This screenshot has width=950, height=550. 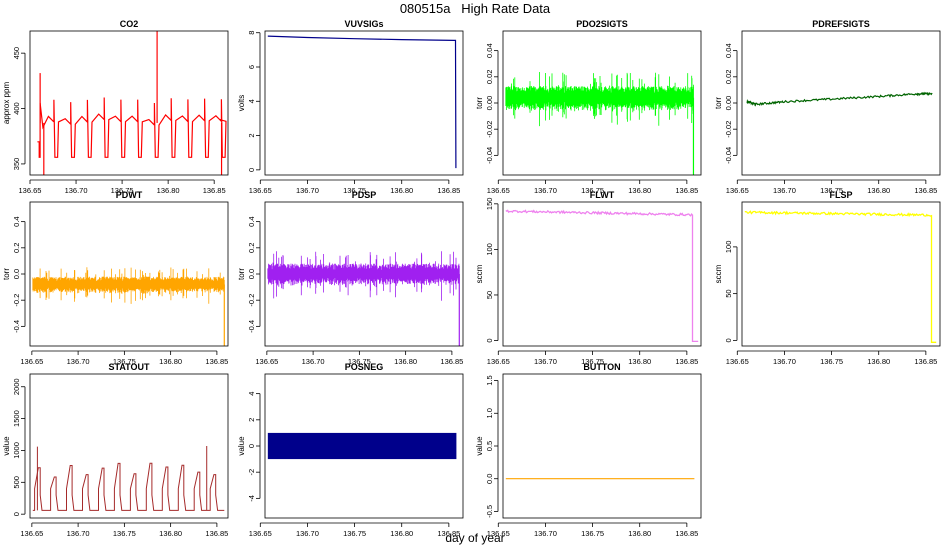 What do you see at coordinates (364, 195) in the screenshot?
I see `chart-title: PDSP` at bounding box center [364, 195].